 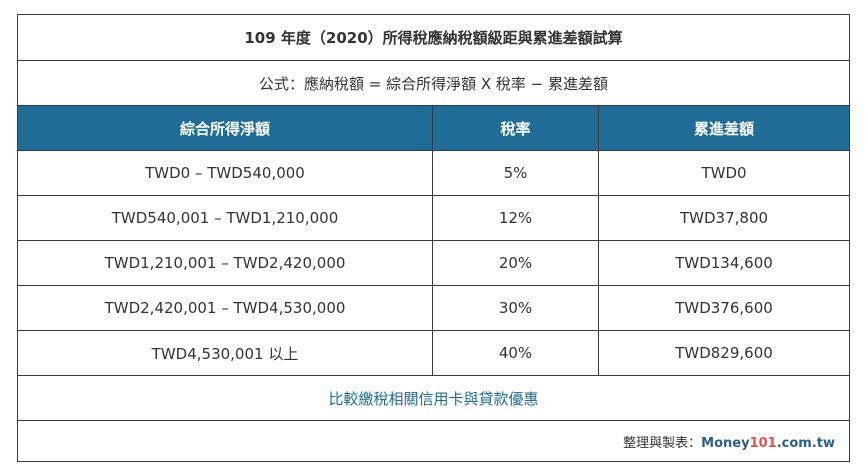 I want to click on income-range: TWD540,001 – TWD1,210,000, so click(x=225, y=218).